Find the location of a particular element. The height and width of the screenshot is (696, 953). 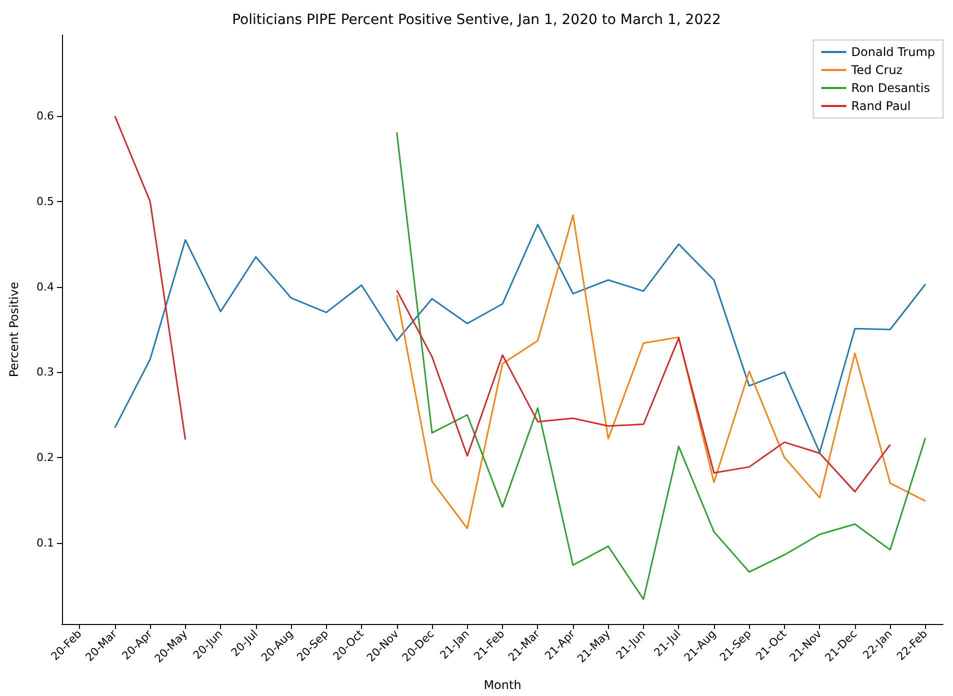

y-tick-label: 0.4 is located at coordinates (45, 287).